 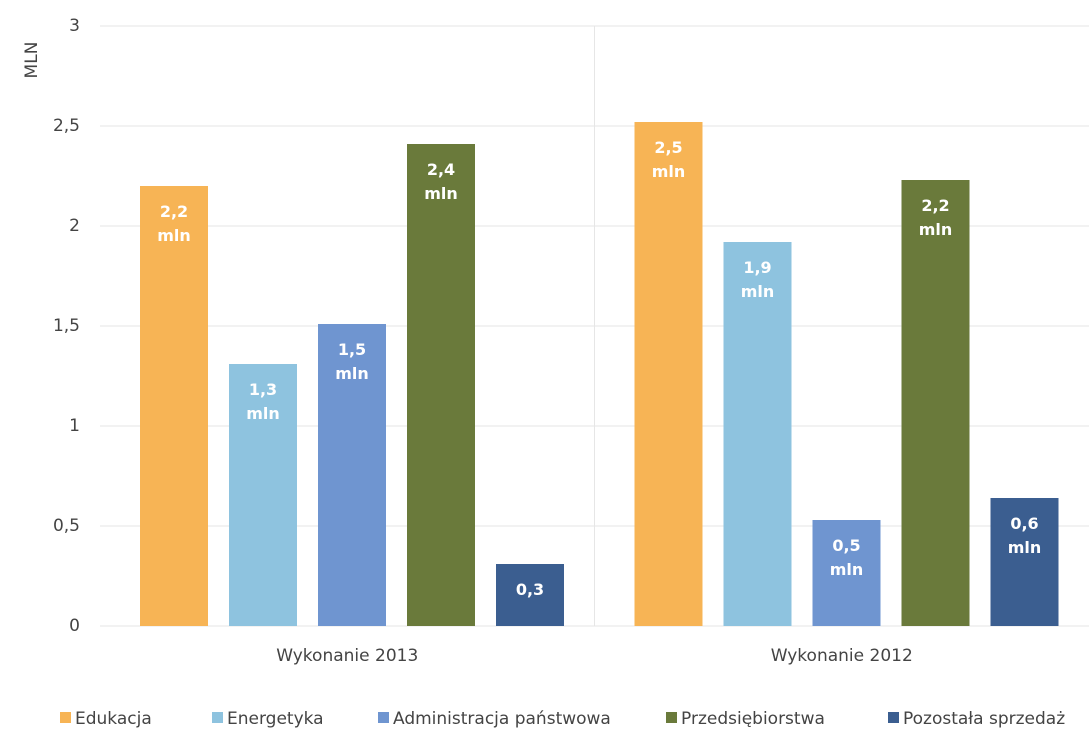 I want to click on data-label: 1,3 mln, so click(x=263, y=401).